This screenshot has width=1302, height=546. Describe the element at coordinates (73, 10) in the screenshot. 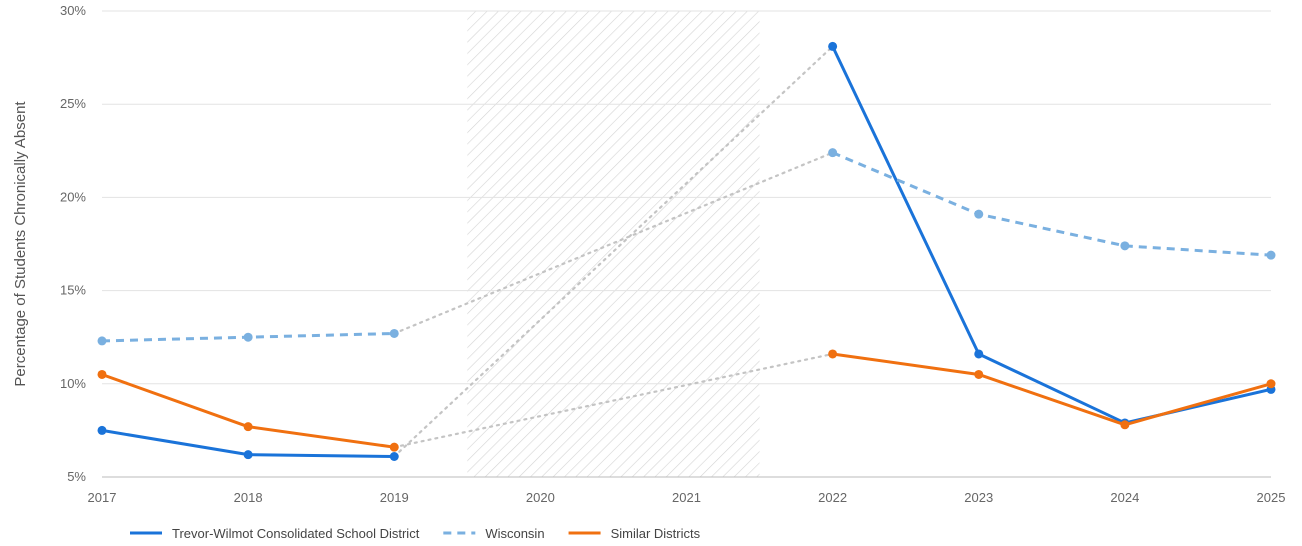

I see `y-tick-label: 30%` at that location.